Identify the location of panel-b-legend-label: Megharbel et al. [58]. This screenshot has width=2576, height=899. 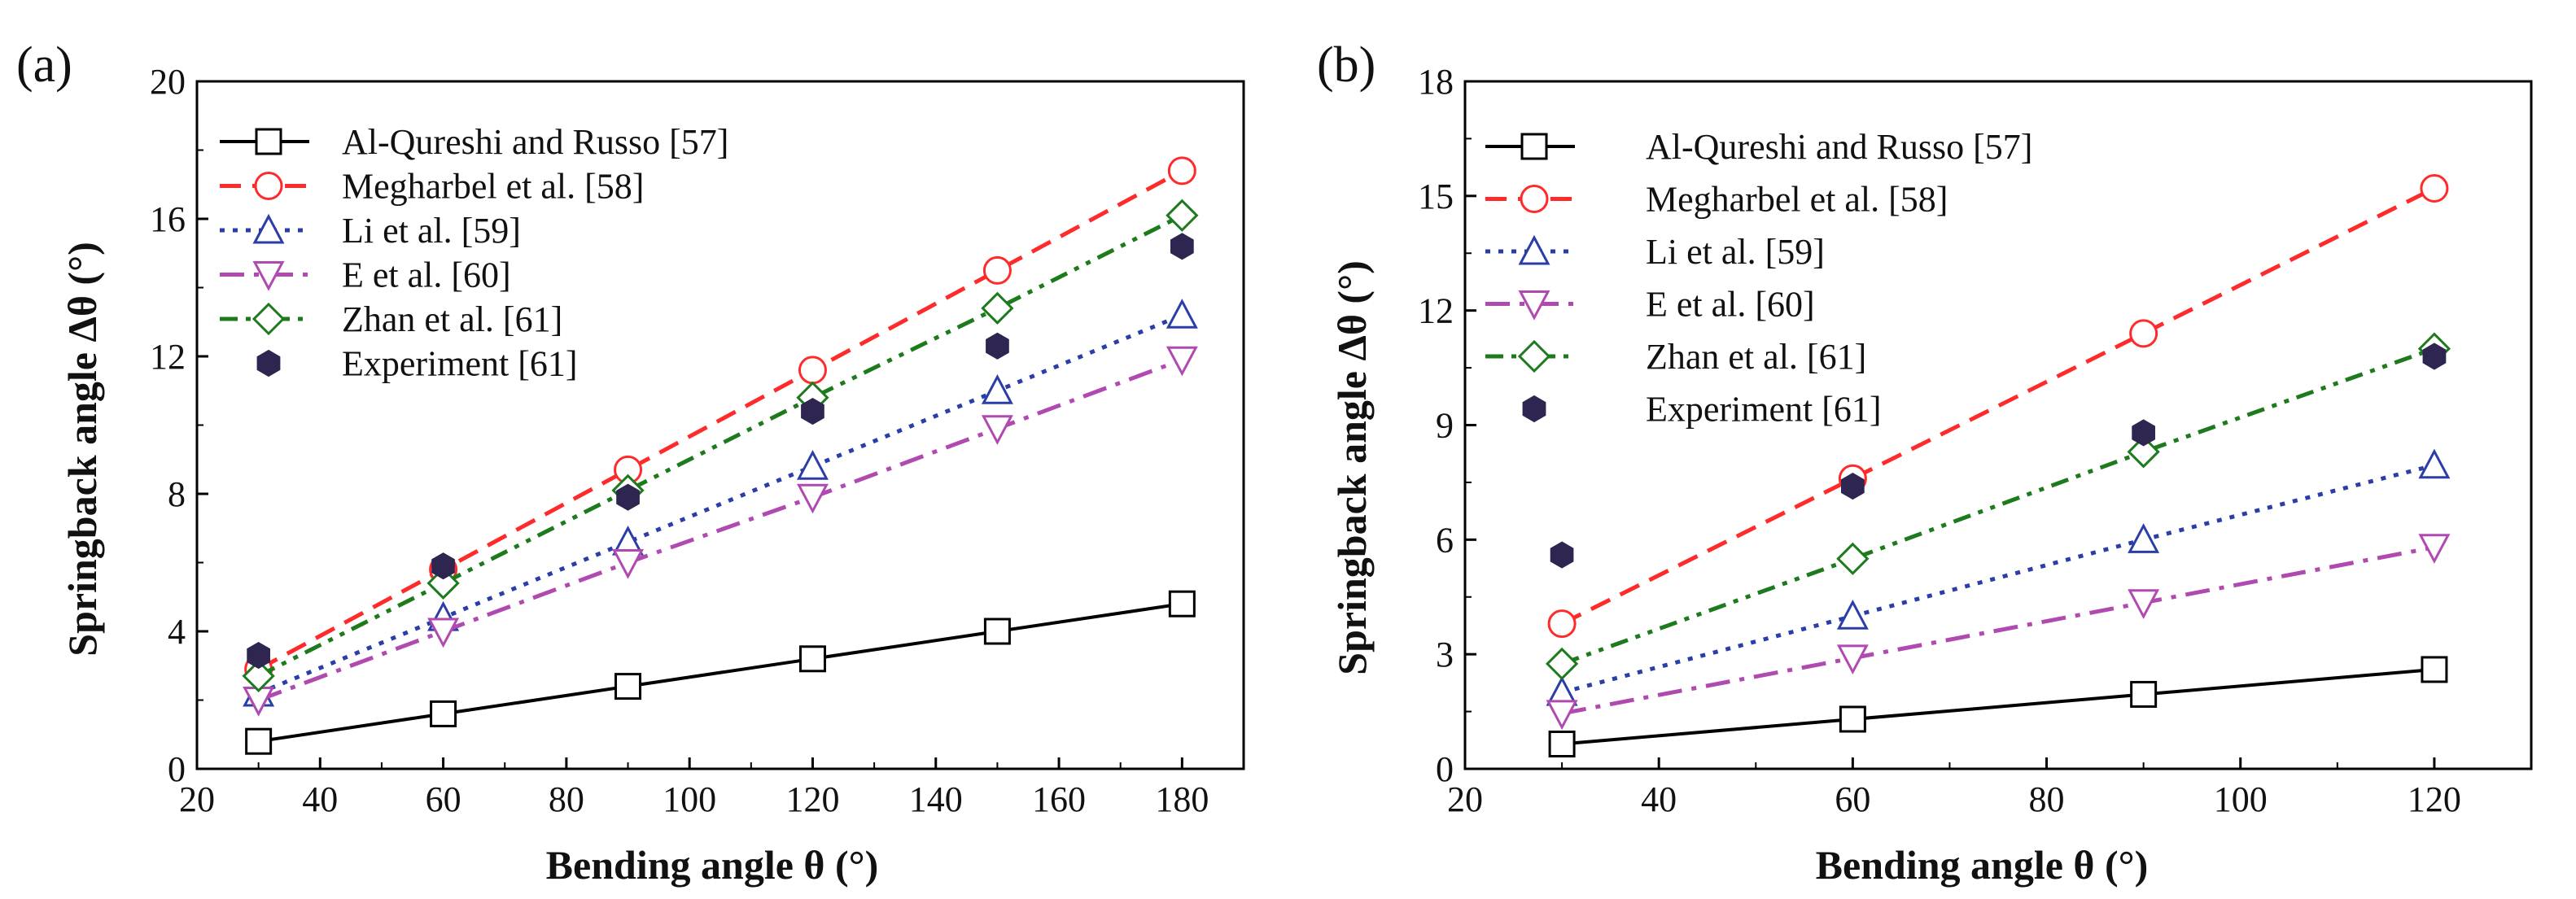
(1797, 200).